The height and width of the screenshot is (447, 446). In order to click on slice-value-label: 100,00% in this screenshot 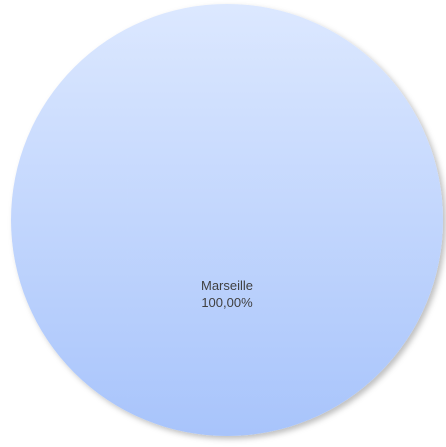, I will do `click(227, 302)`.